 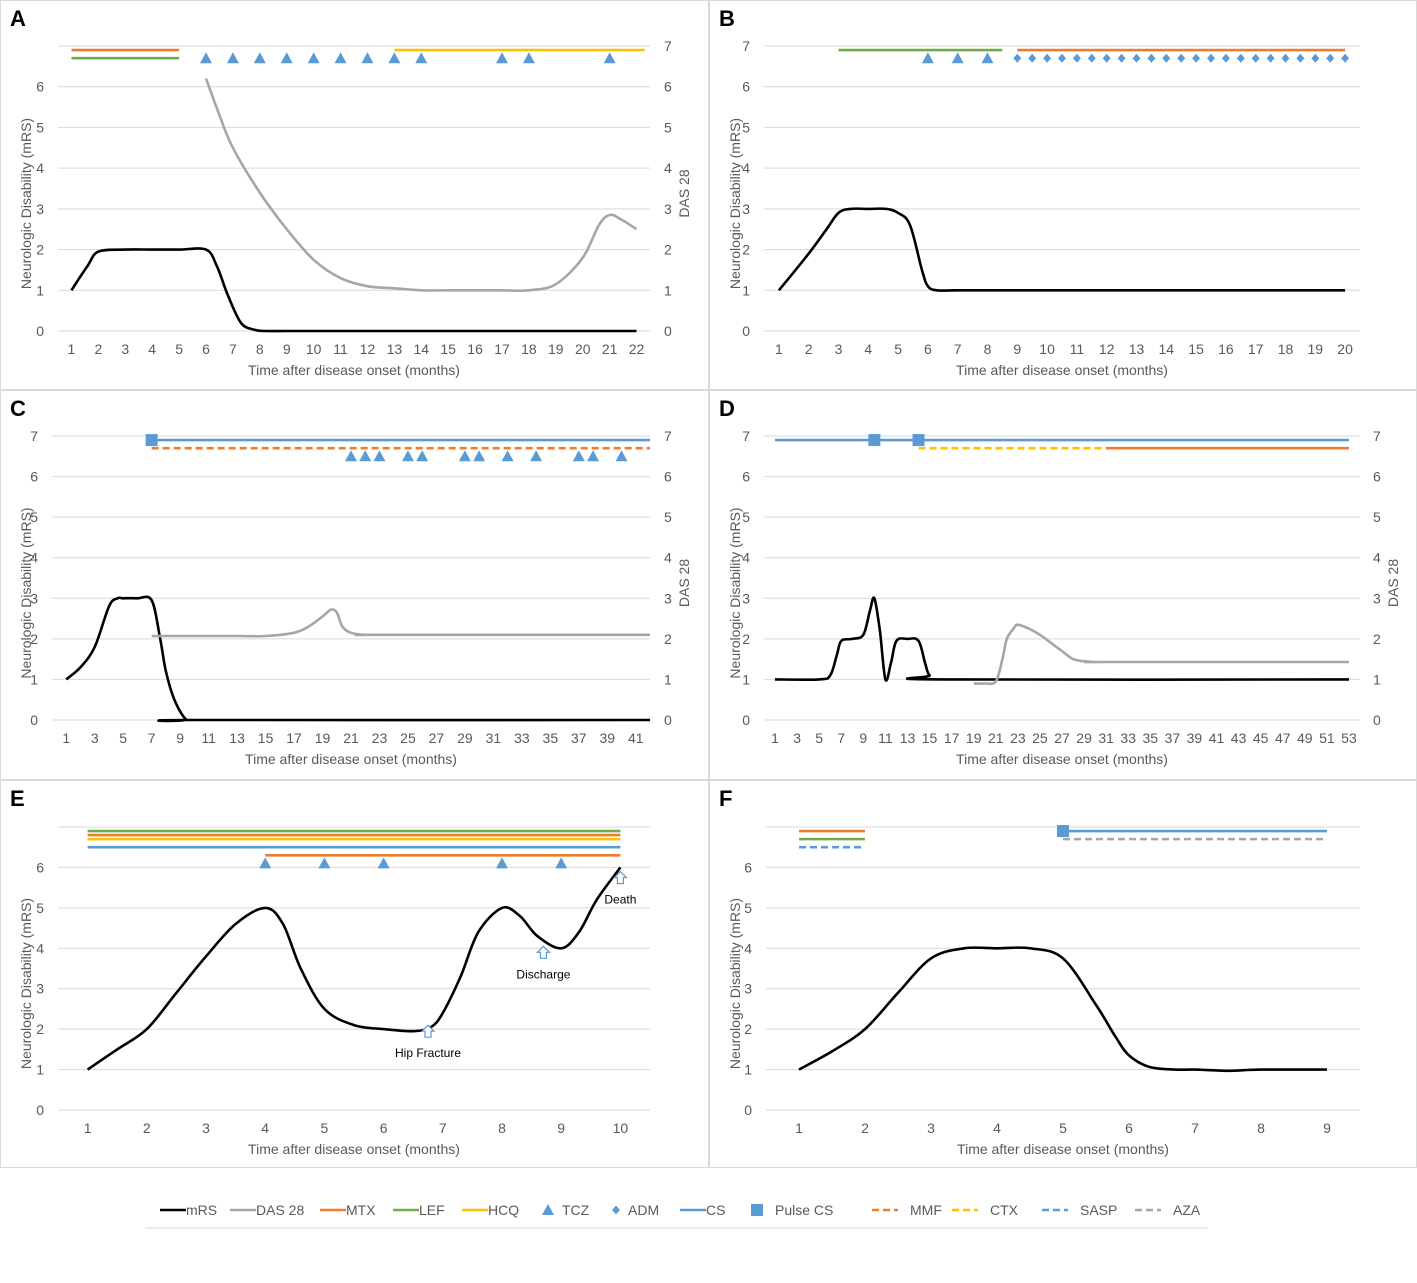 I want to click on legend-item-sasp: SASP, so click(x=1079, y=1210).